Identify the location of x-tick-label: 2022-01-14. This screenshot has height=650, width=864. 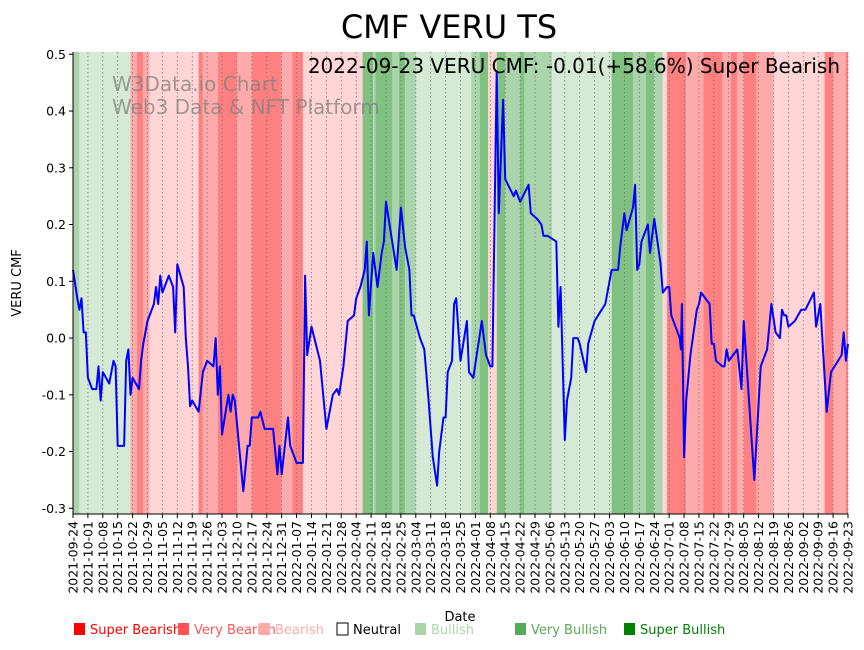
(311, 557).